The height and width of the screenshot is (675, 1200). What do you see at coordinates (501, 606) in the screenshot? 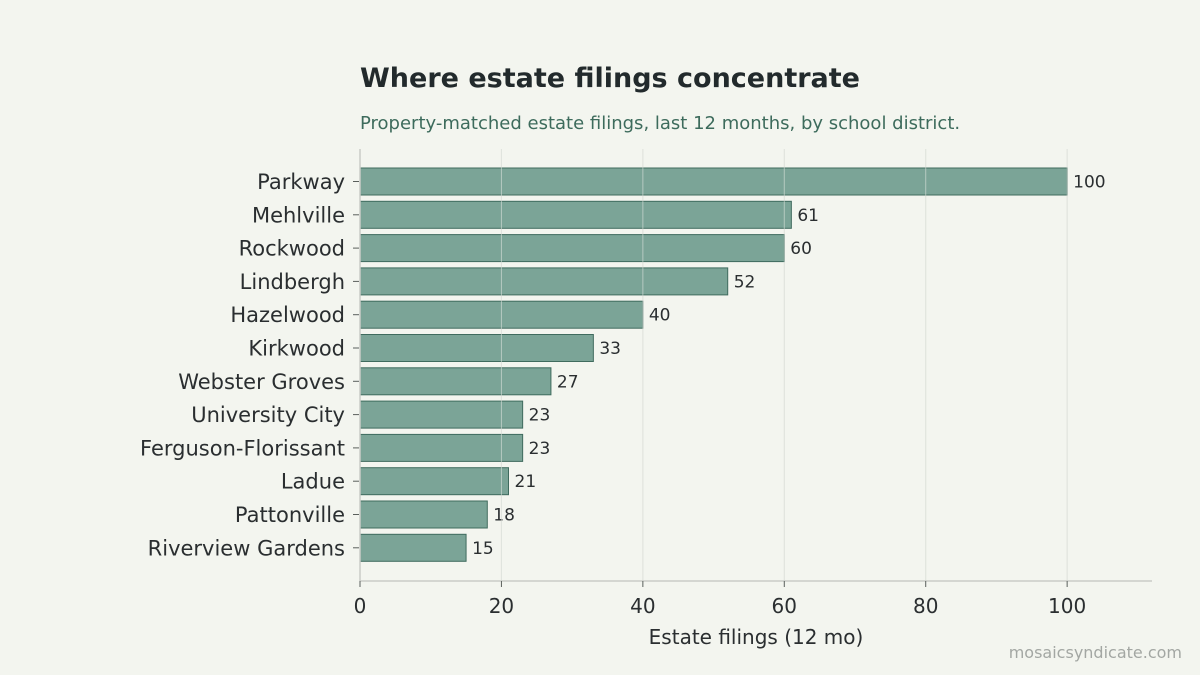
I see `x-tick-label-20: 20` at bounding box center [501, 606].